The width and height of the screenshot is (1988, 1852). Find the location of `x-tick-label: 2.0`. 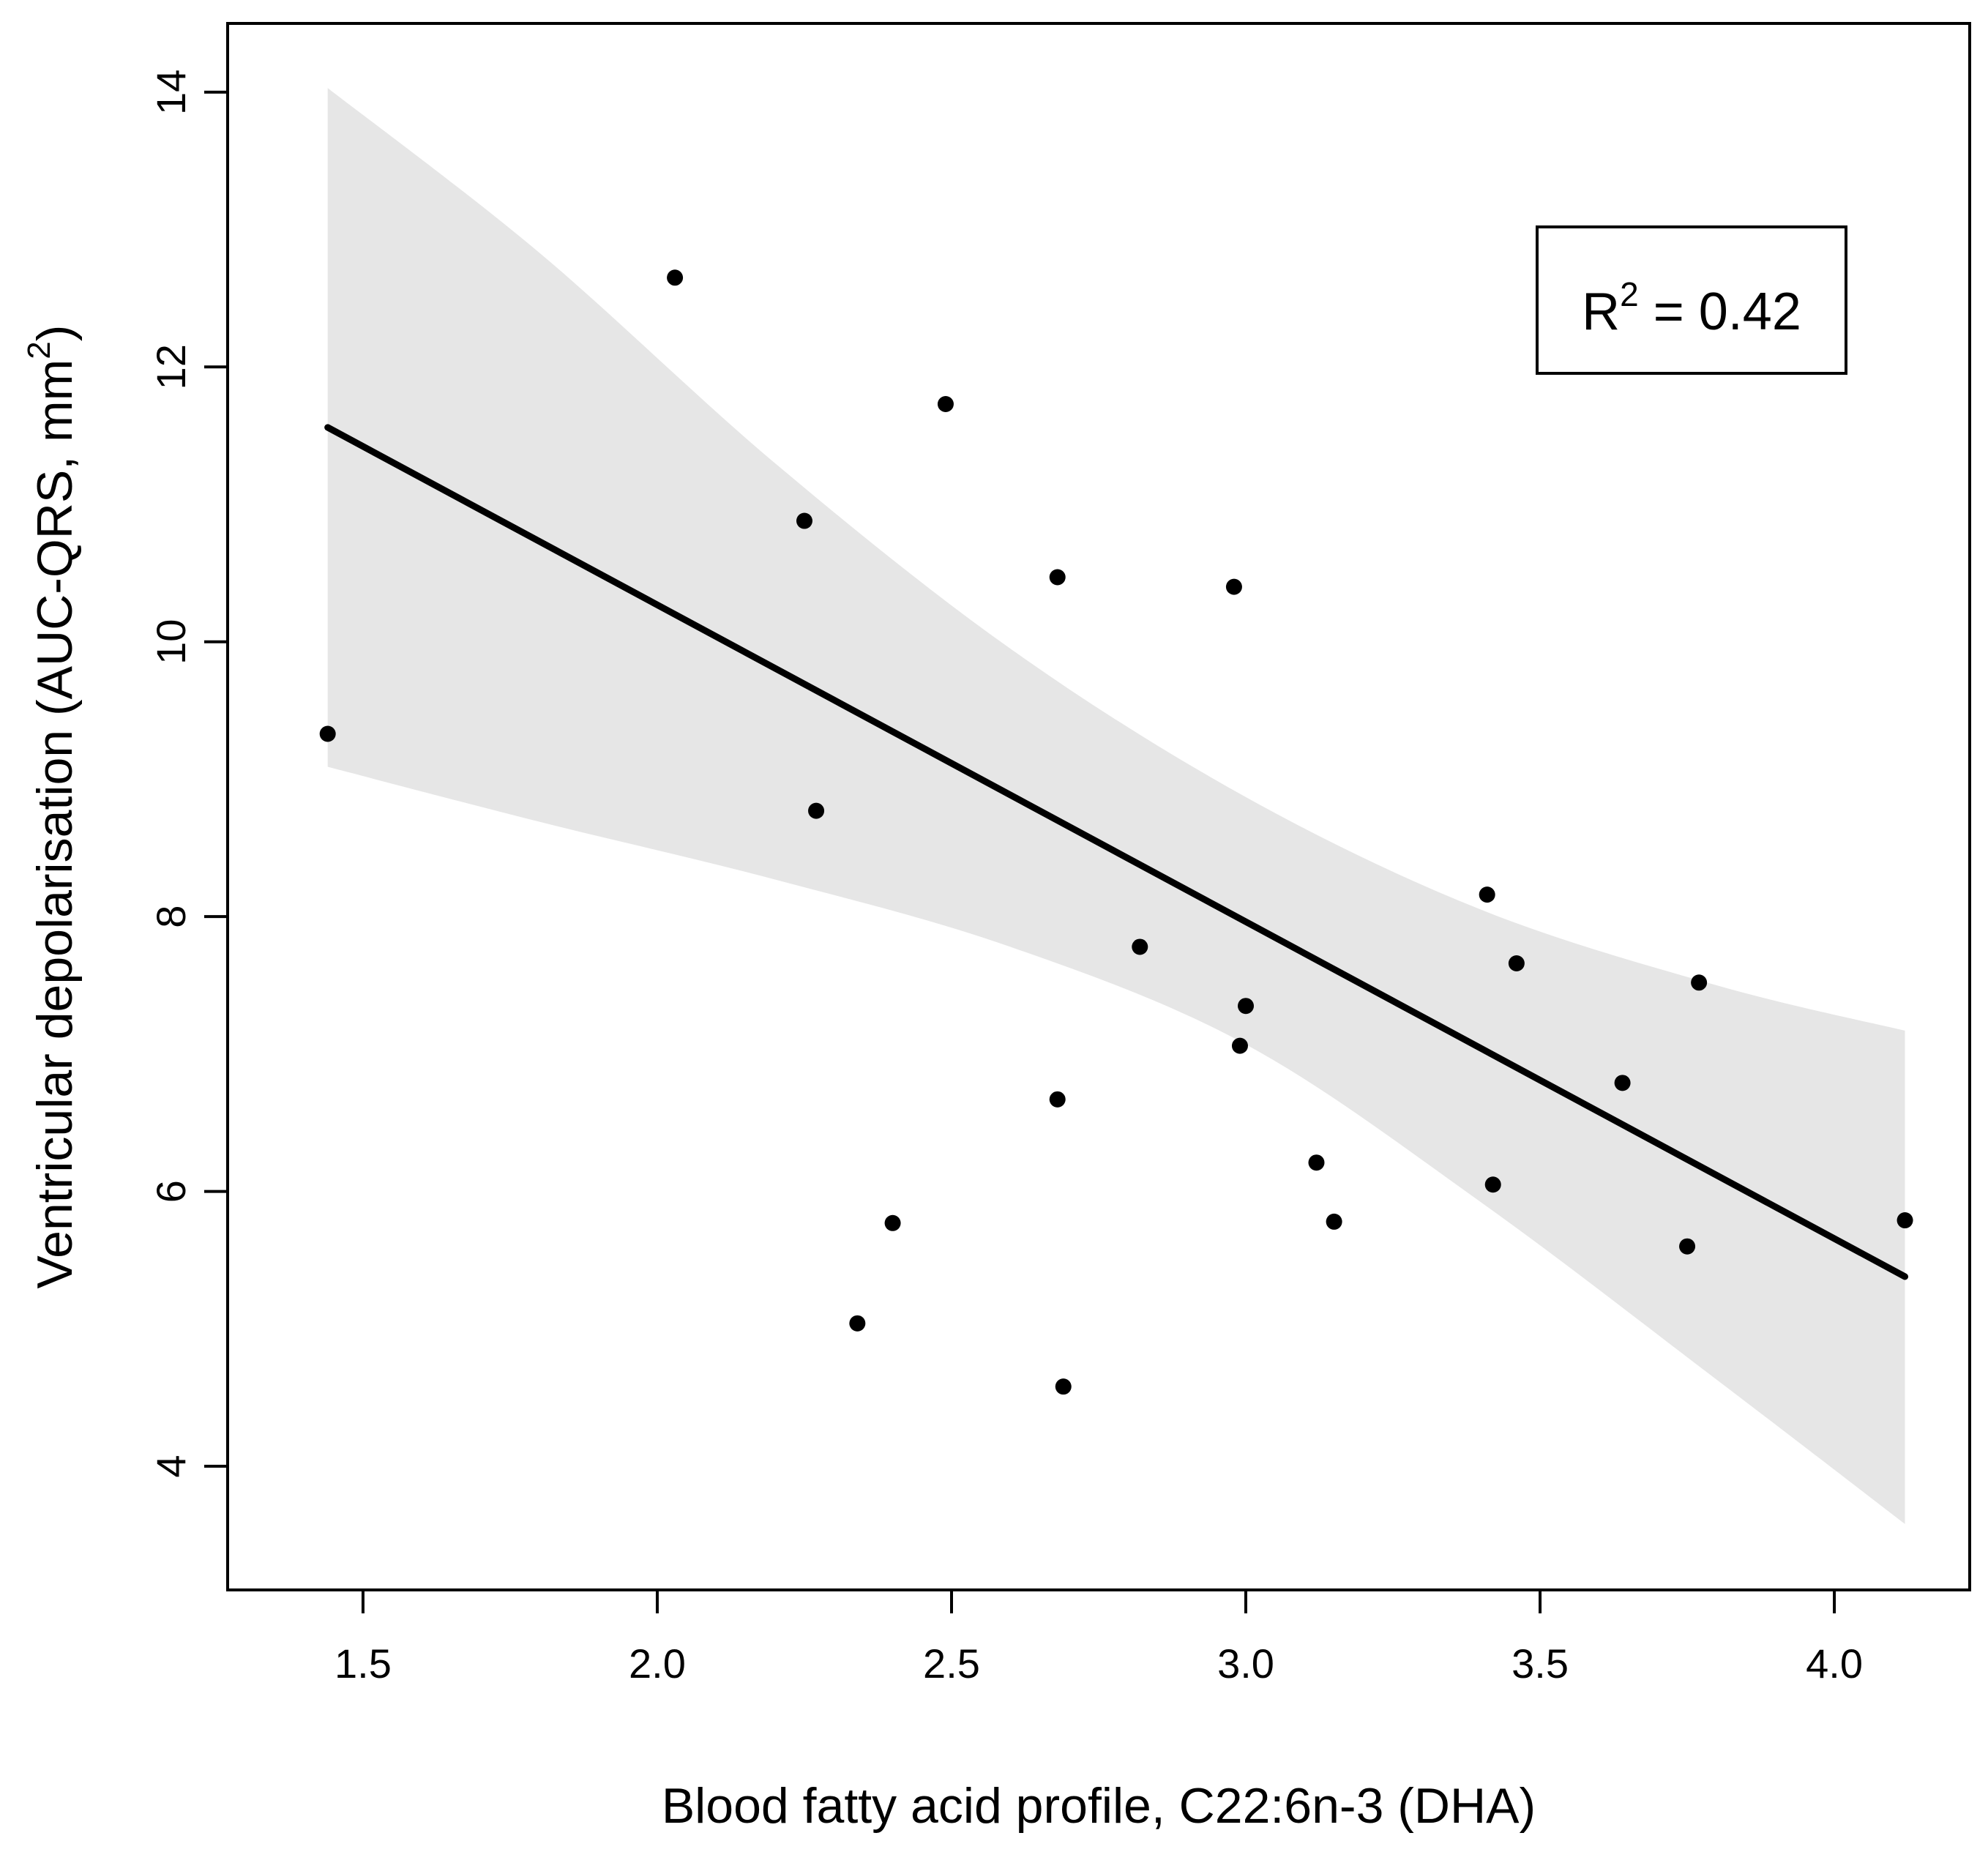

x-tick-label: 2.0 is located at coordinates (657, 1663).